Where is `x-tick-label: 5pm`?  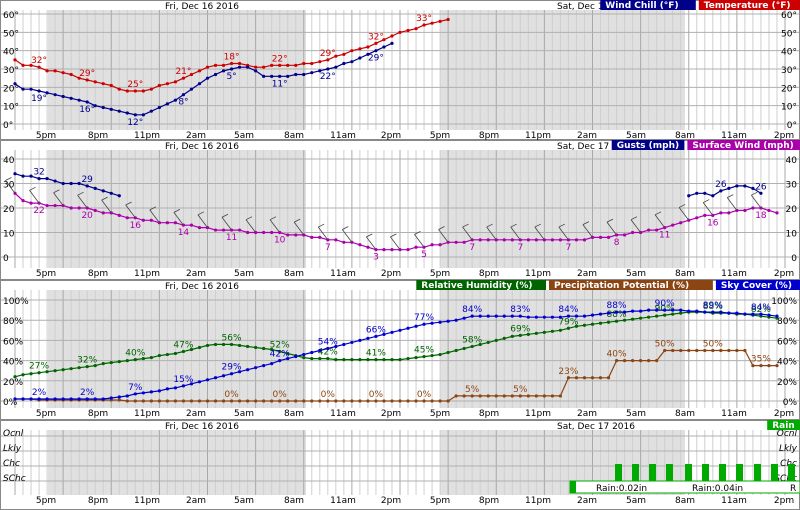 x-tick-label: 5pm is located at coordinates (440, 136).